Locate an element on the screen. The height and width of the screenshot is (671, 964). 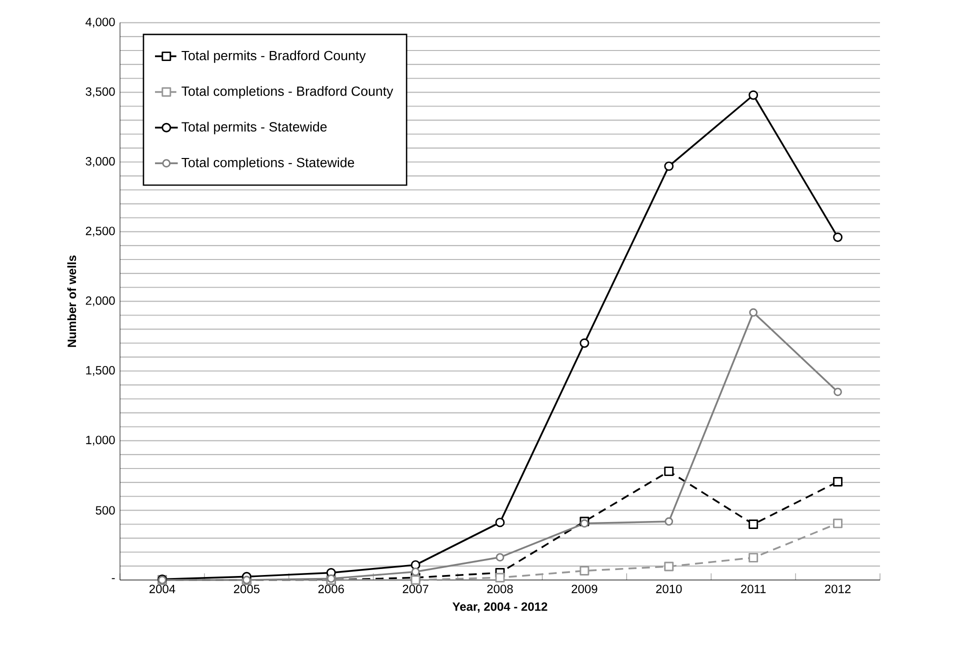
x-tick-label: 2010 is located at coordinates (669, 589).